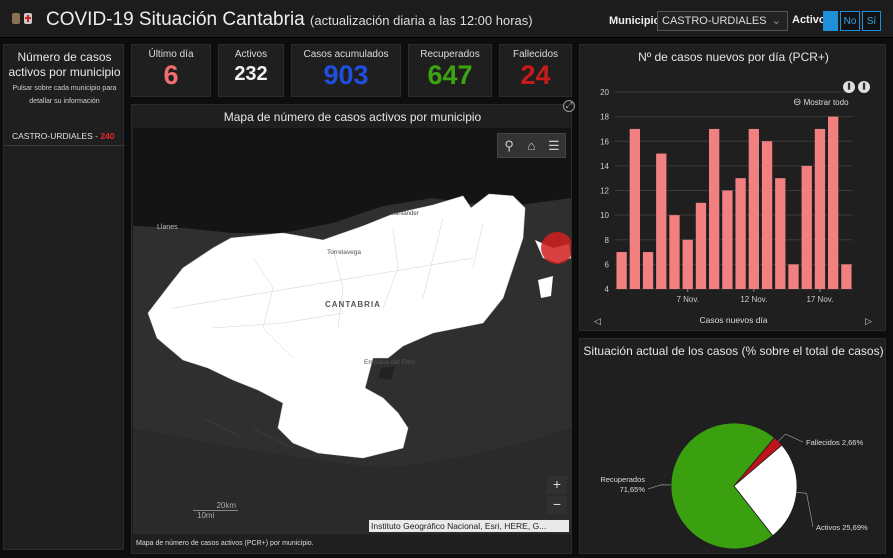  What do you see at coordinates (64, 145) in the screenshot?
I see `divider` at bounding box center [64, 145].